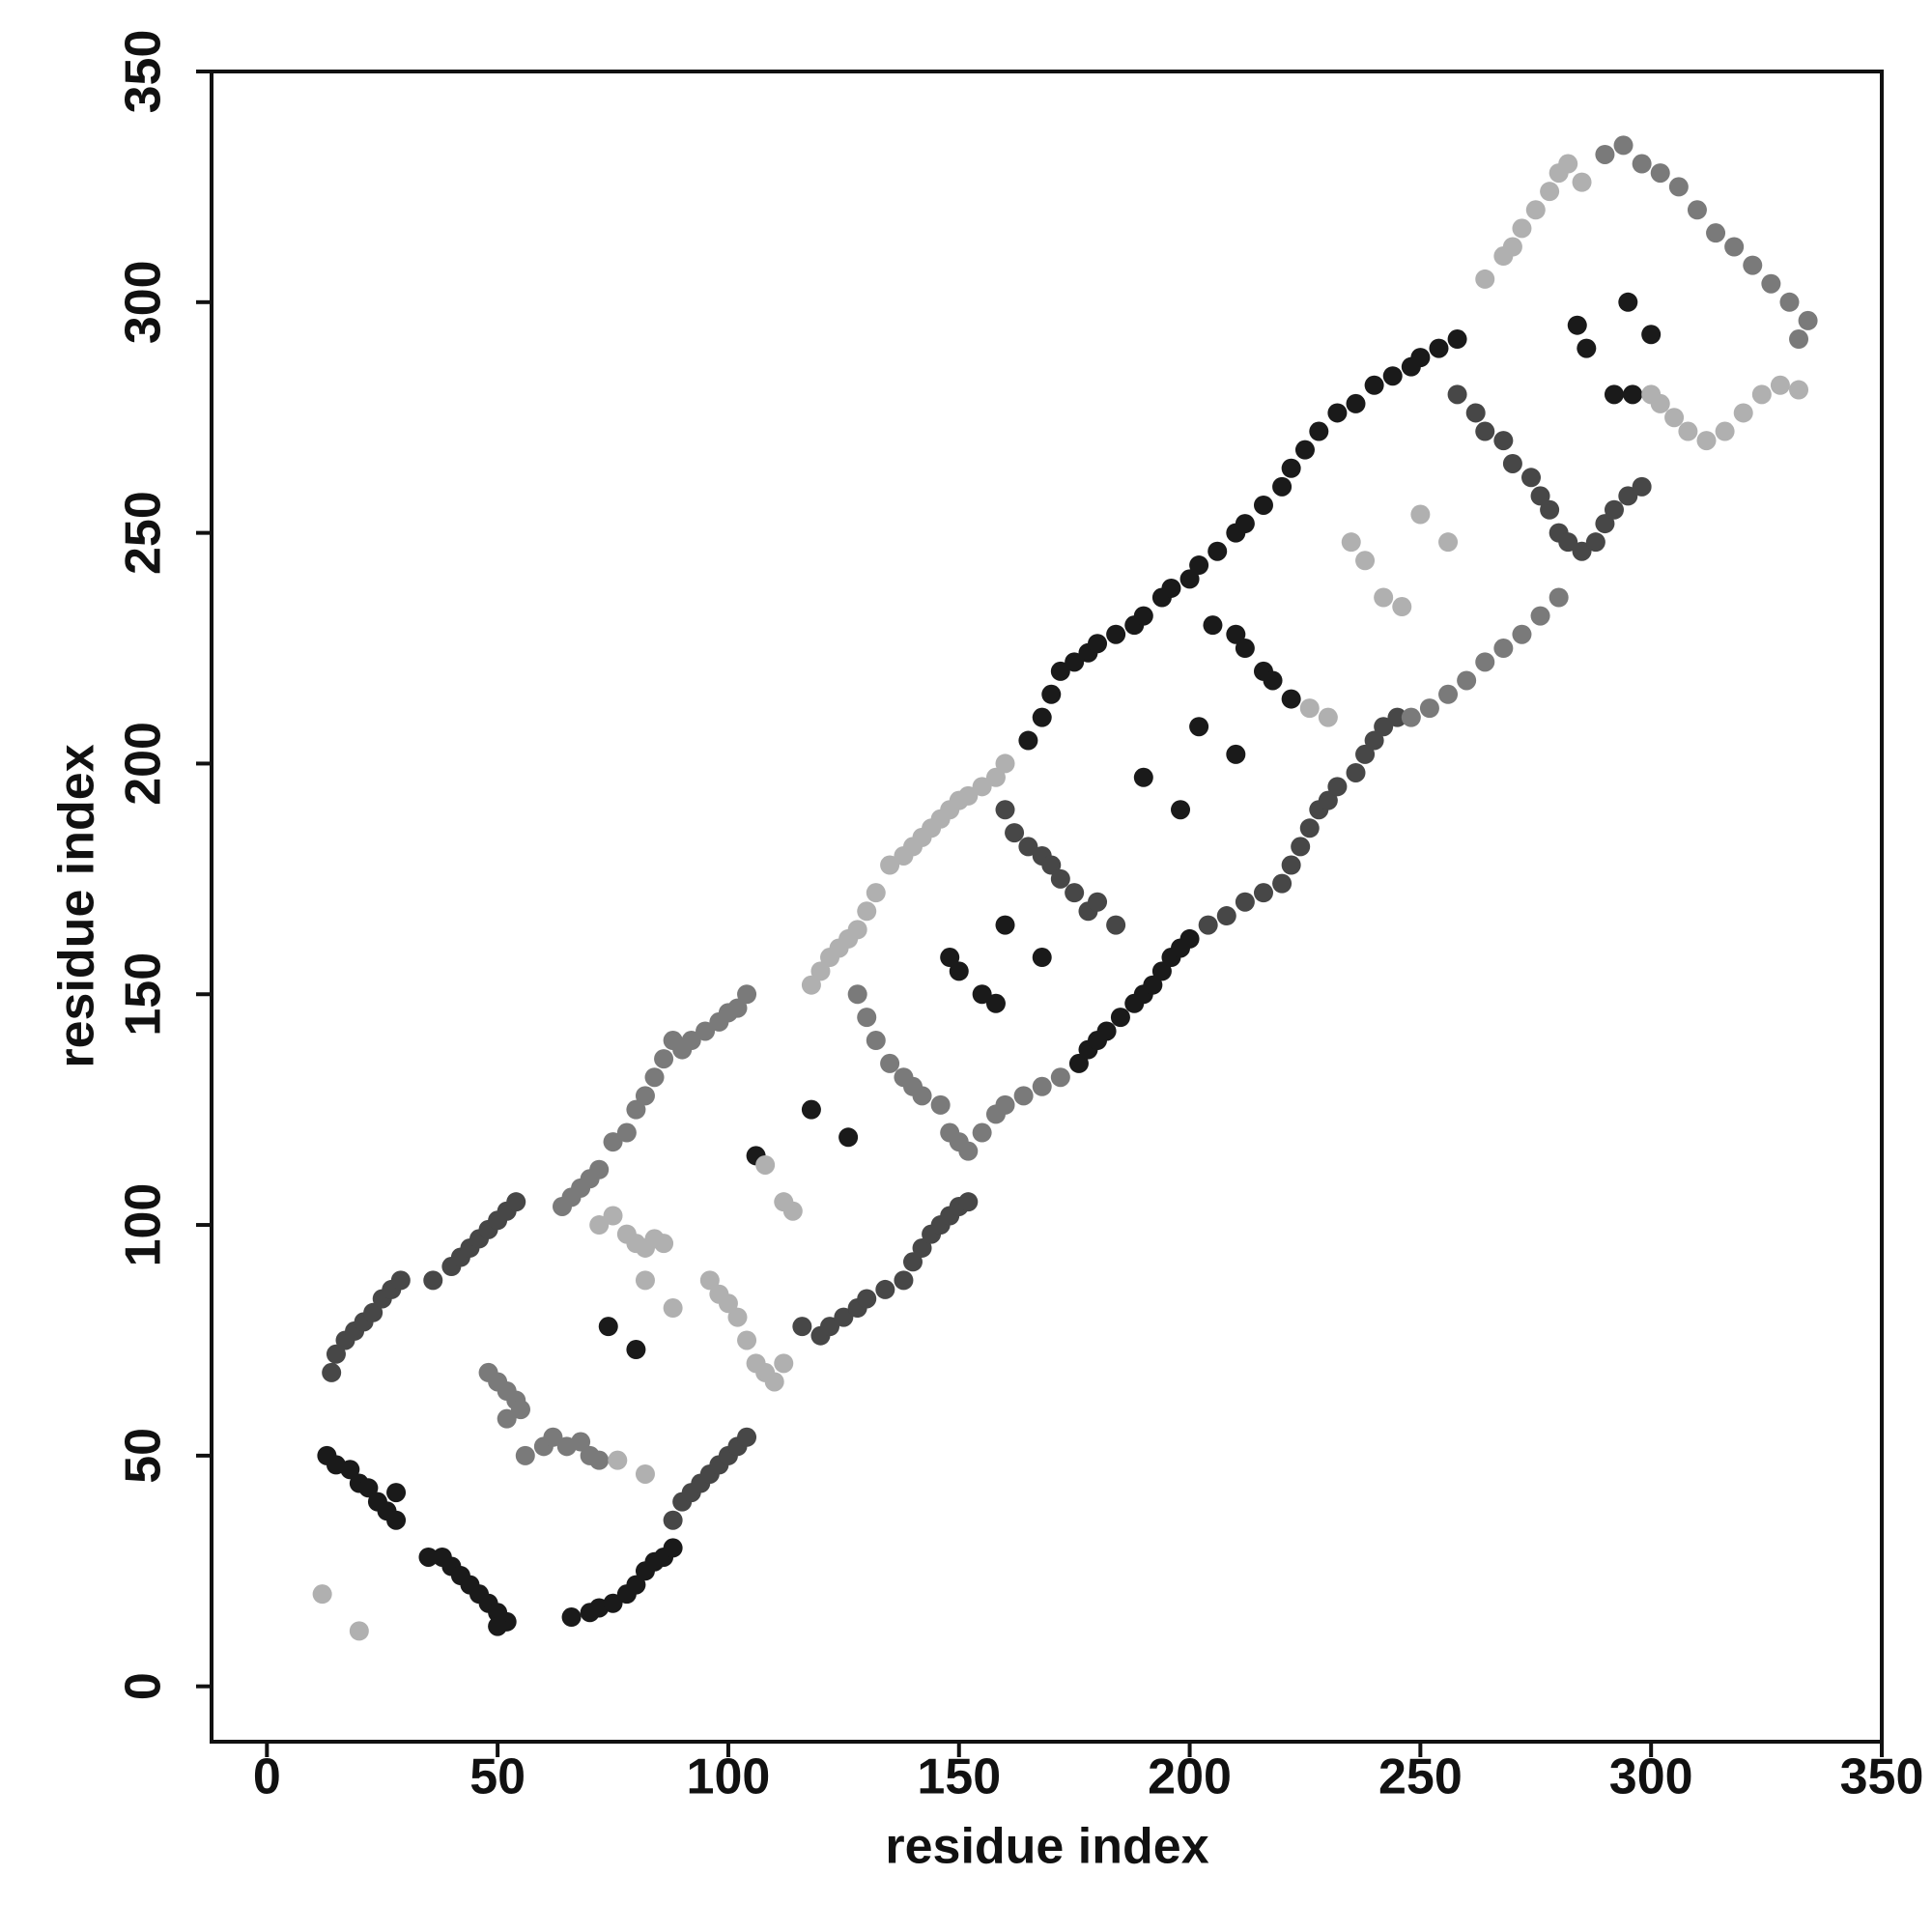 Image resolution: width=1932 pixels, height=1932 pixels. Describe the element at coordinates (1420, 1777) in the screenshot. I see `x-tick-label: 250` at that location.